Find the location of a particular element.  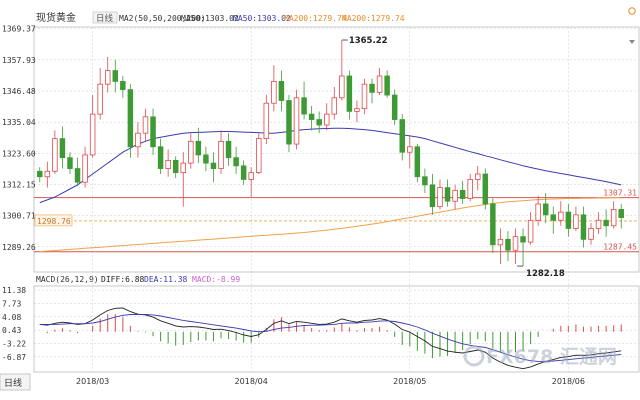

chart-toolbar is located at coordinates (632, 25).